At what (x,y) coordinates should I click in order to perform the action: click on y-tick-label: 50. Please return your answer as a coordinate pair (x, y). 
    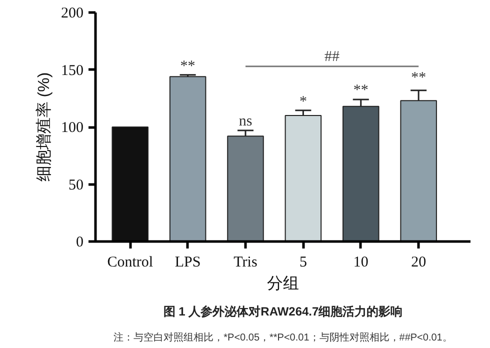
    Looking at the image, I should click on (76, 185).